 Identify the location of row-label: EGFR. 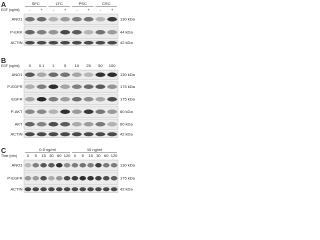
(16, 98).